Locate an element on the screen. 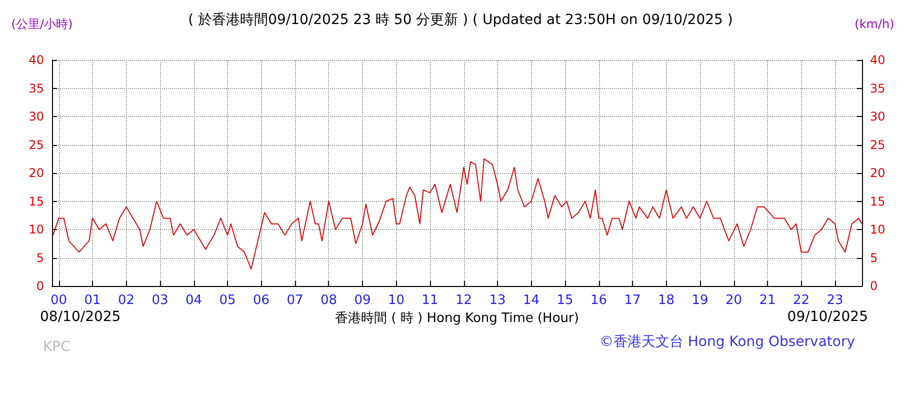  y2-tick-label: 40 is located at coordinates (878, 60).